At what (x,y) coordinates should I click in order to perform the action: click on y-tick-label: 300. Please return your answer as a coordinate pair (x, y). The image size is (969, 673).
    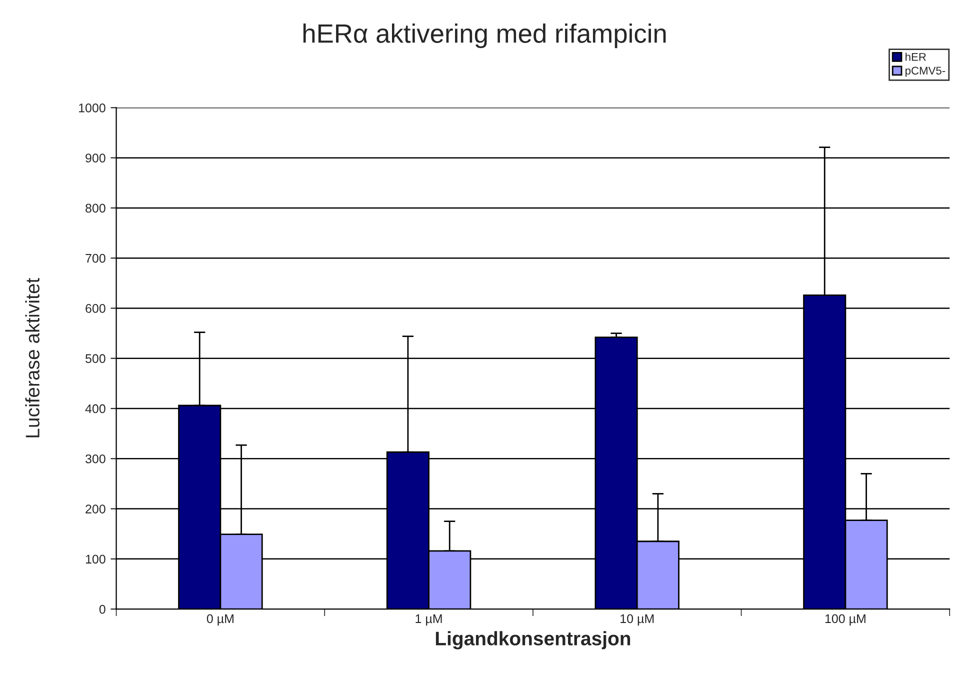
    Looking at the image, I should click on (95, 459).